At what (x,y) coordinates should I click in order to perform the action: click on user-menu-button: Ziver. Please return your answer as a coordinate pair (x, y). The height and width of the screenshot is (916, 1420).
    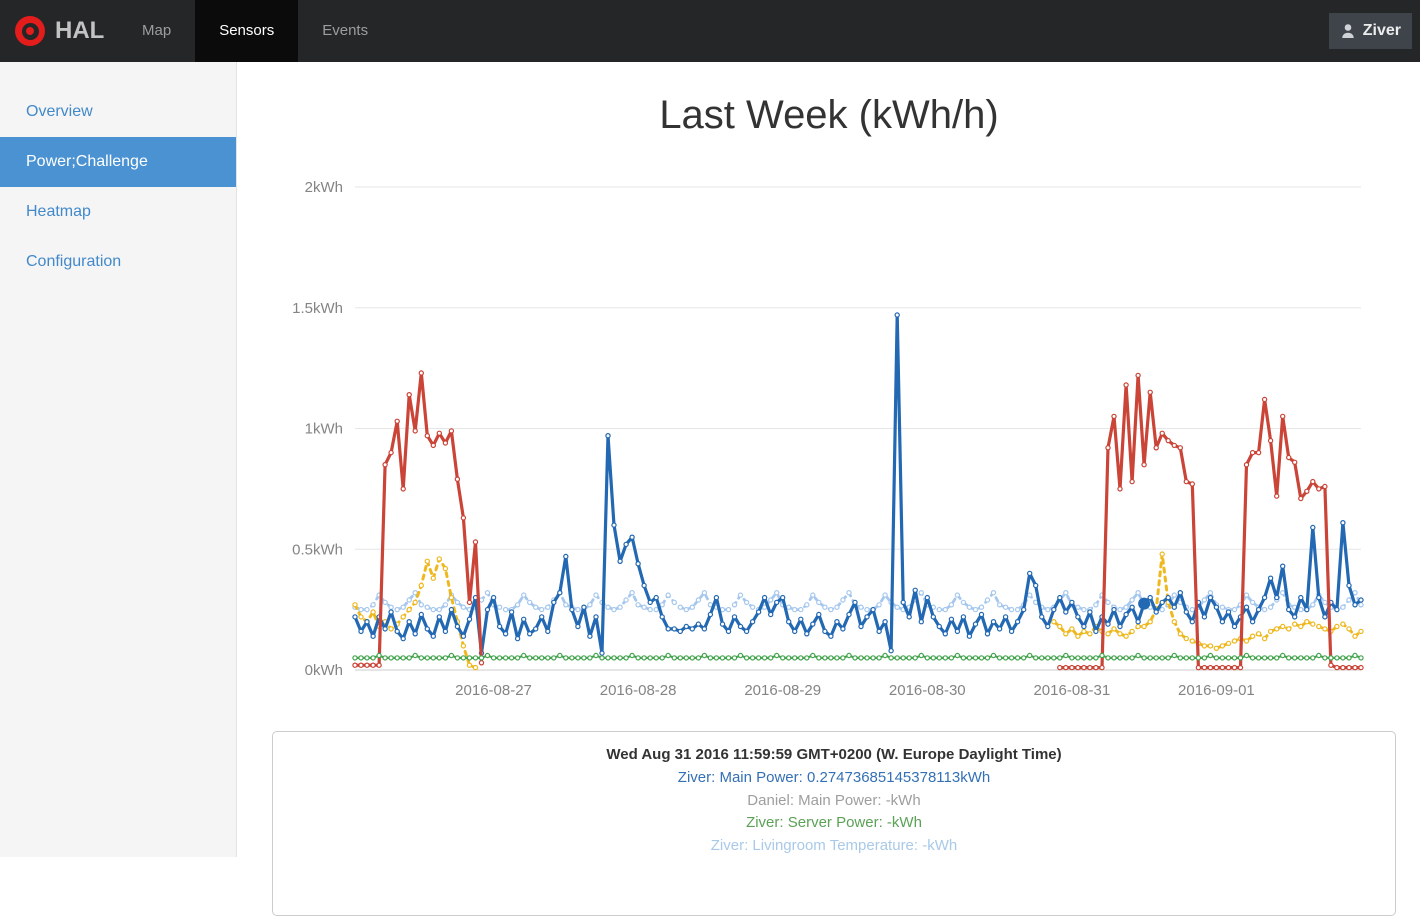
    Looking at the image, I should click on (1370, 31).